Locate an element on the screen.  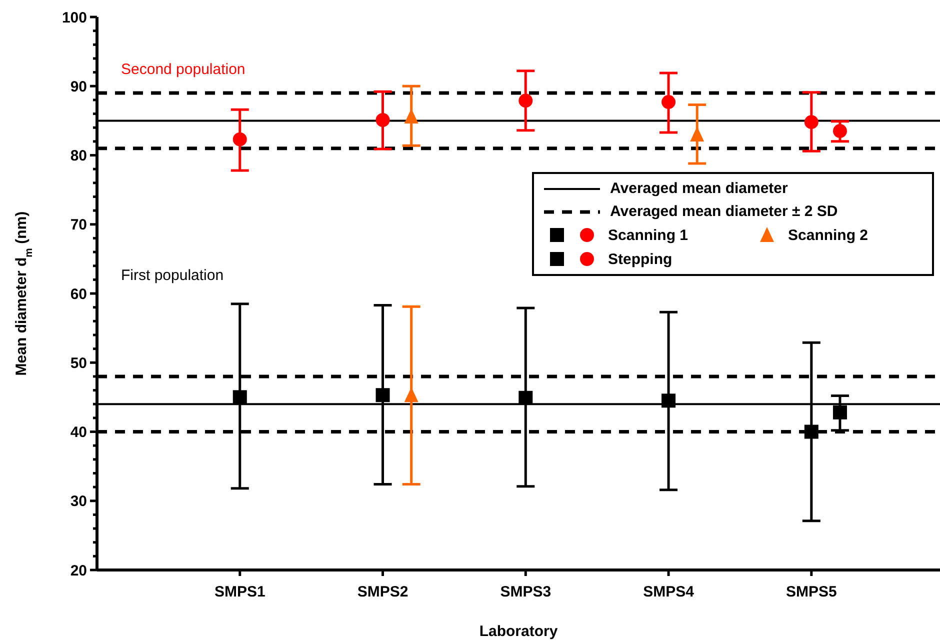
legend-label: Stepping is located at coordinates (640, 259).